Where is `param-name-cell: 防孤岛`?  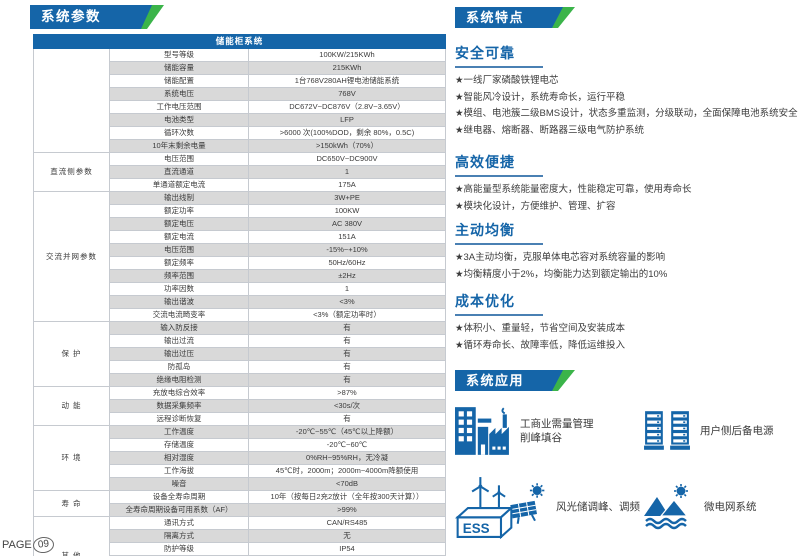
param-name-cell: 防孤岛 is located at coordinates (179, 367).